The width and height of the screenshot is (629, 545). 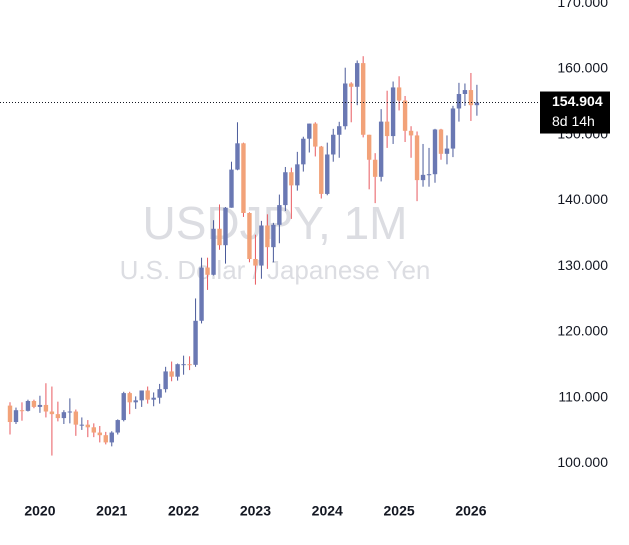 What do you see at coordinates (255, 511) in the screenshot?
I see `x-tick-label: 2023` at bounding box center [255, 511].